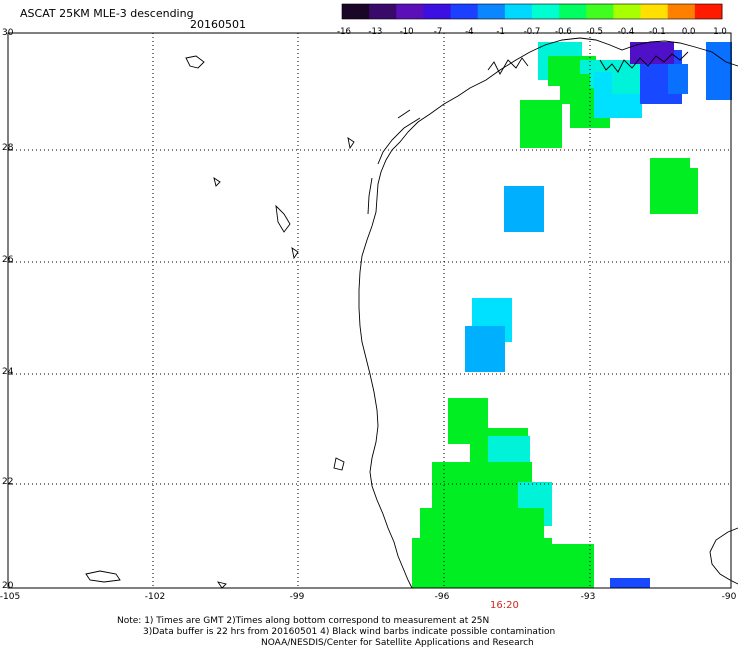  I want to click on coastline-louisiana-delta, so click(644, 62).